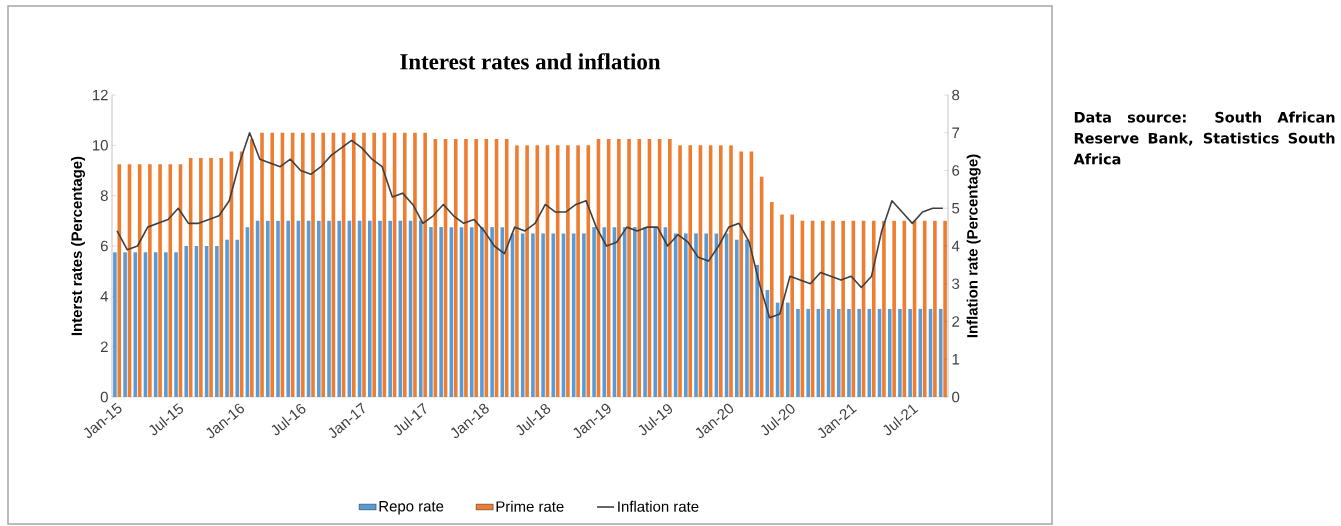  What do you see at coordinates (956, 170) in the screenshot?
I see `y2-tick-label: 6` at bounding box center [956, 170].